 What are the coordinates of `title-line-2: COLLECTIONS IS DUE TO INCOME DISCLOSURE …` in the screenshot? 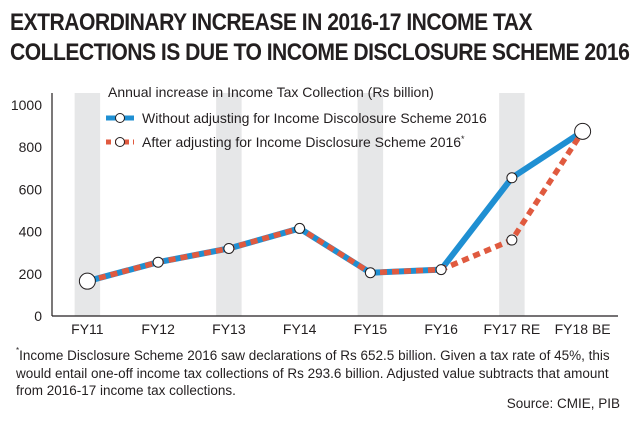 It's located at (320, 52).